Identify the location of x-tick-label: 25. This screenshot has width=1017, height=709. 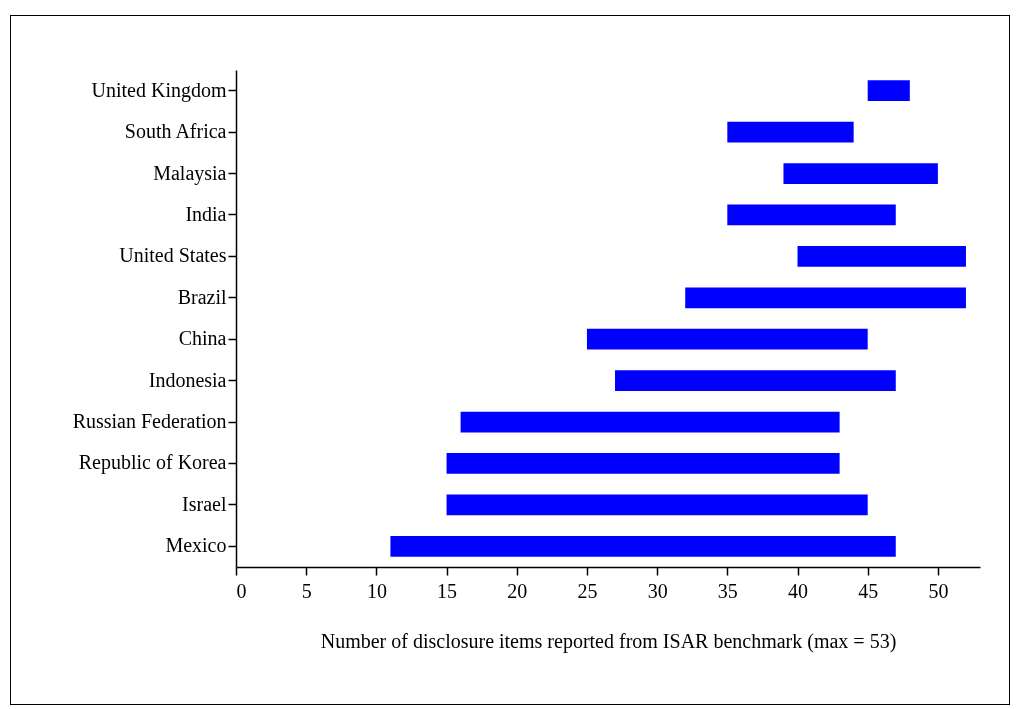
(587, 590).